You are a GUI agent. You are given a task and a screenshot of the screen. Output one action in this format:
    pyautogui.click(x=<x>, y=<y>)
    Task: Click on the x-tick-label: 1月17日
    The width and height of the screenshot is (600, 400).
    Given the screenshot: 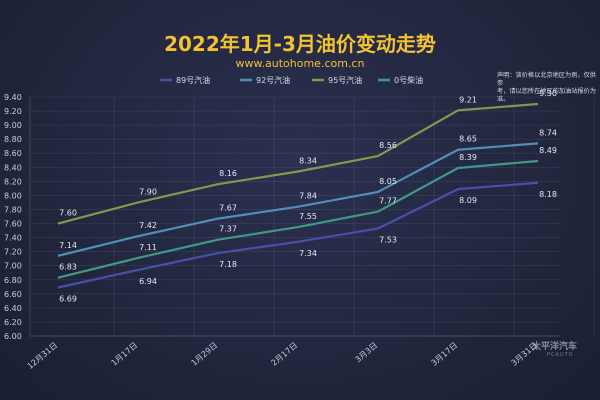 What is the action you would take?
    pyautogui.click(x=125, y=354)
    